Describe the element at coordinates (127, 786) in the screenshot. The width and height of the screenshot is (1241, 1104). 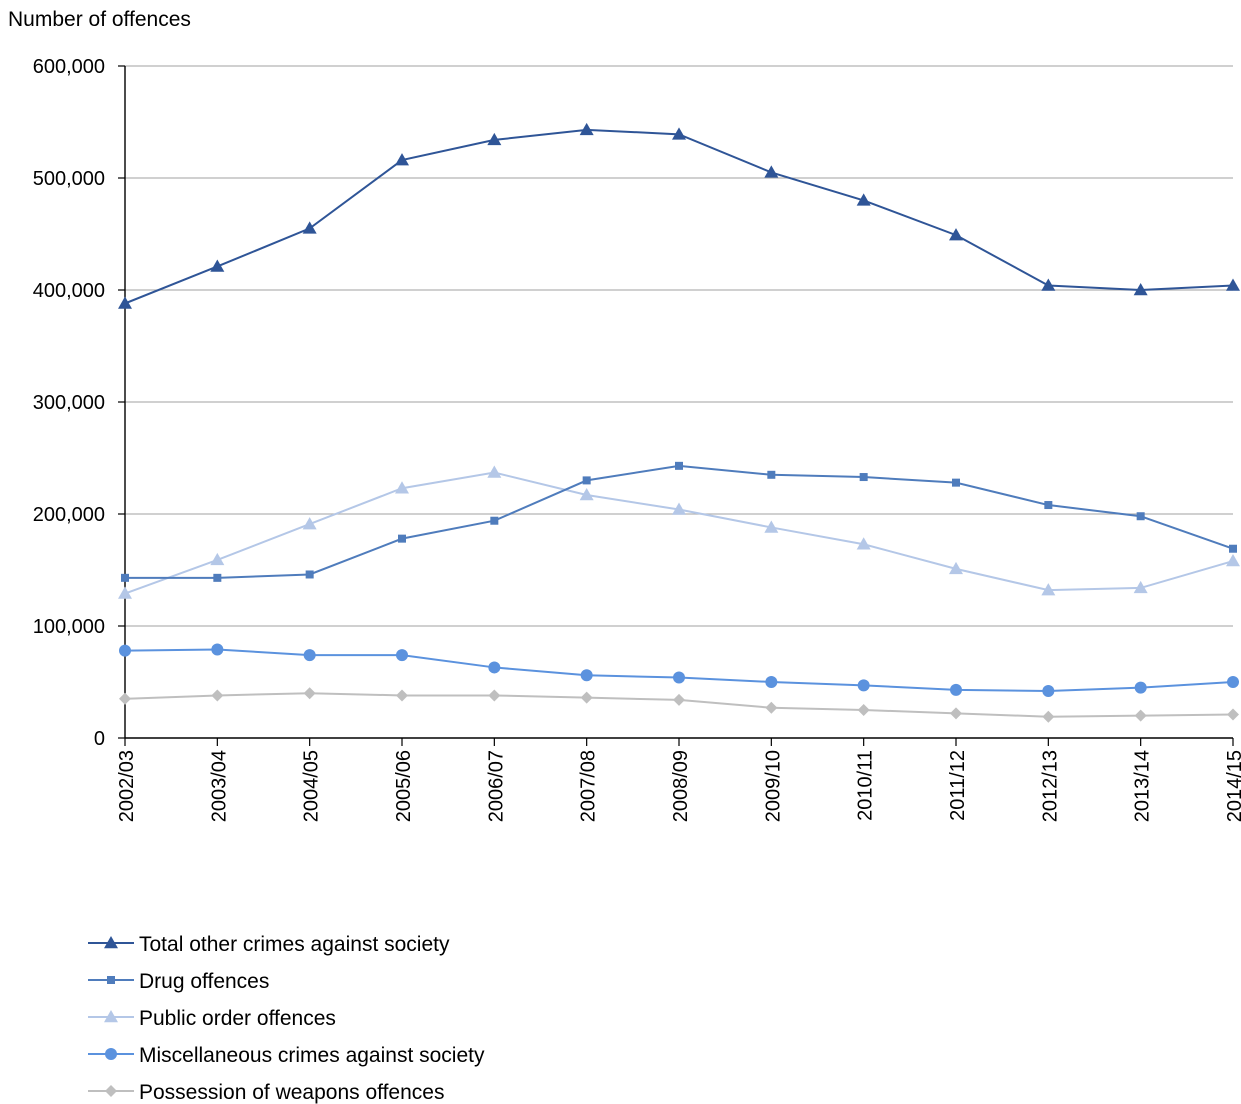
I see `x-tick-label: 2002/03` at that location.